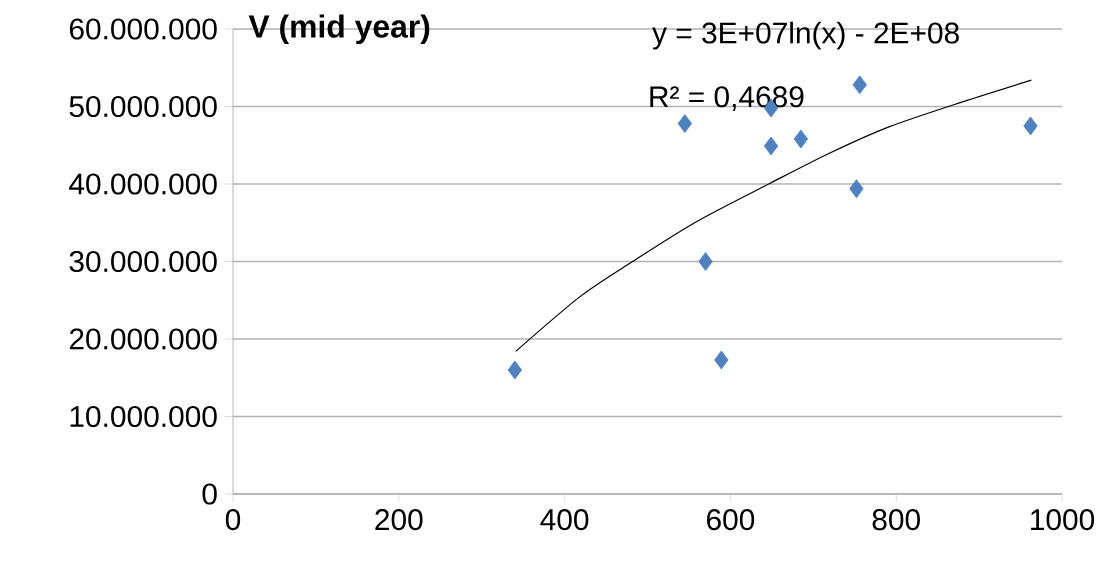 Image resolution: width=1113 pixels, height=574 pixels. I want to click on x-tick-label: 1000, so click(1063, 520).